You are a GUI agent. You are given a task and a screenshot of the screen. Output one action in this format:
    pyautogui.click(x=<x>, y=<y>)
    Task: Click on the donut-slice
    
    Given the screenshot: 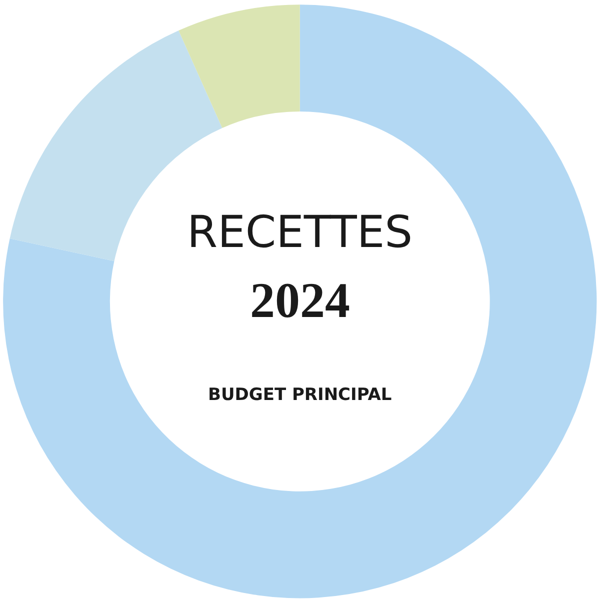 What is the action you would take?
    pyautogui.click(x=239, y=66)
    